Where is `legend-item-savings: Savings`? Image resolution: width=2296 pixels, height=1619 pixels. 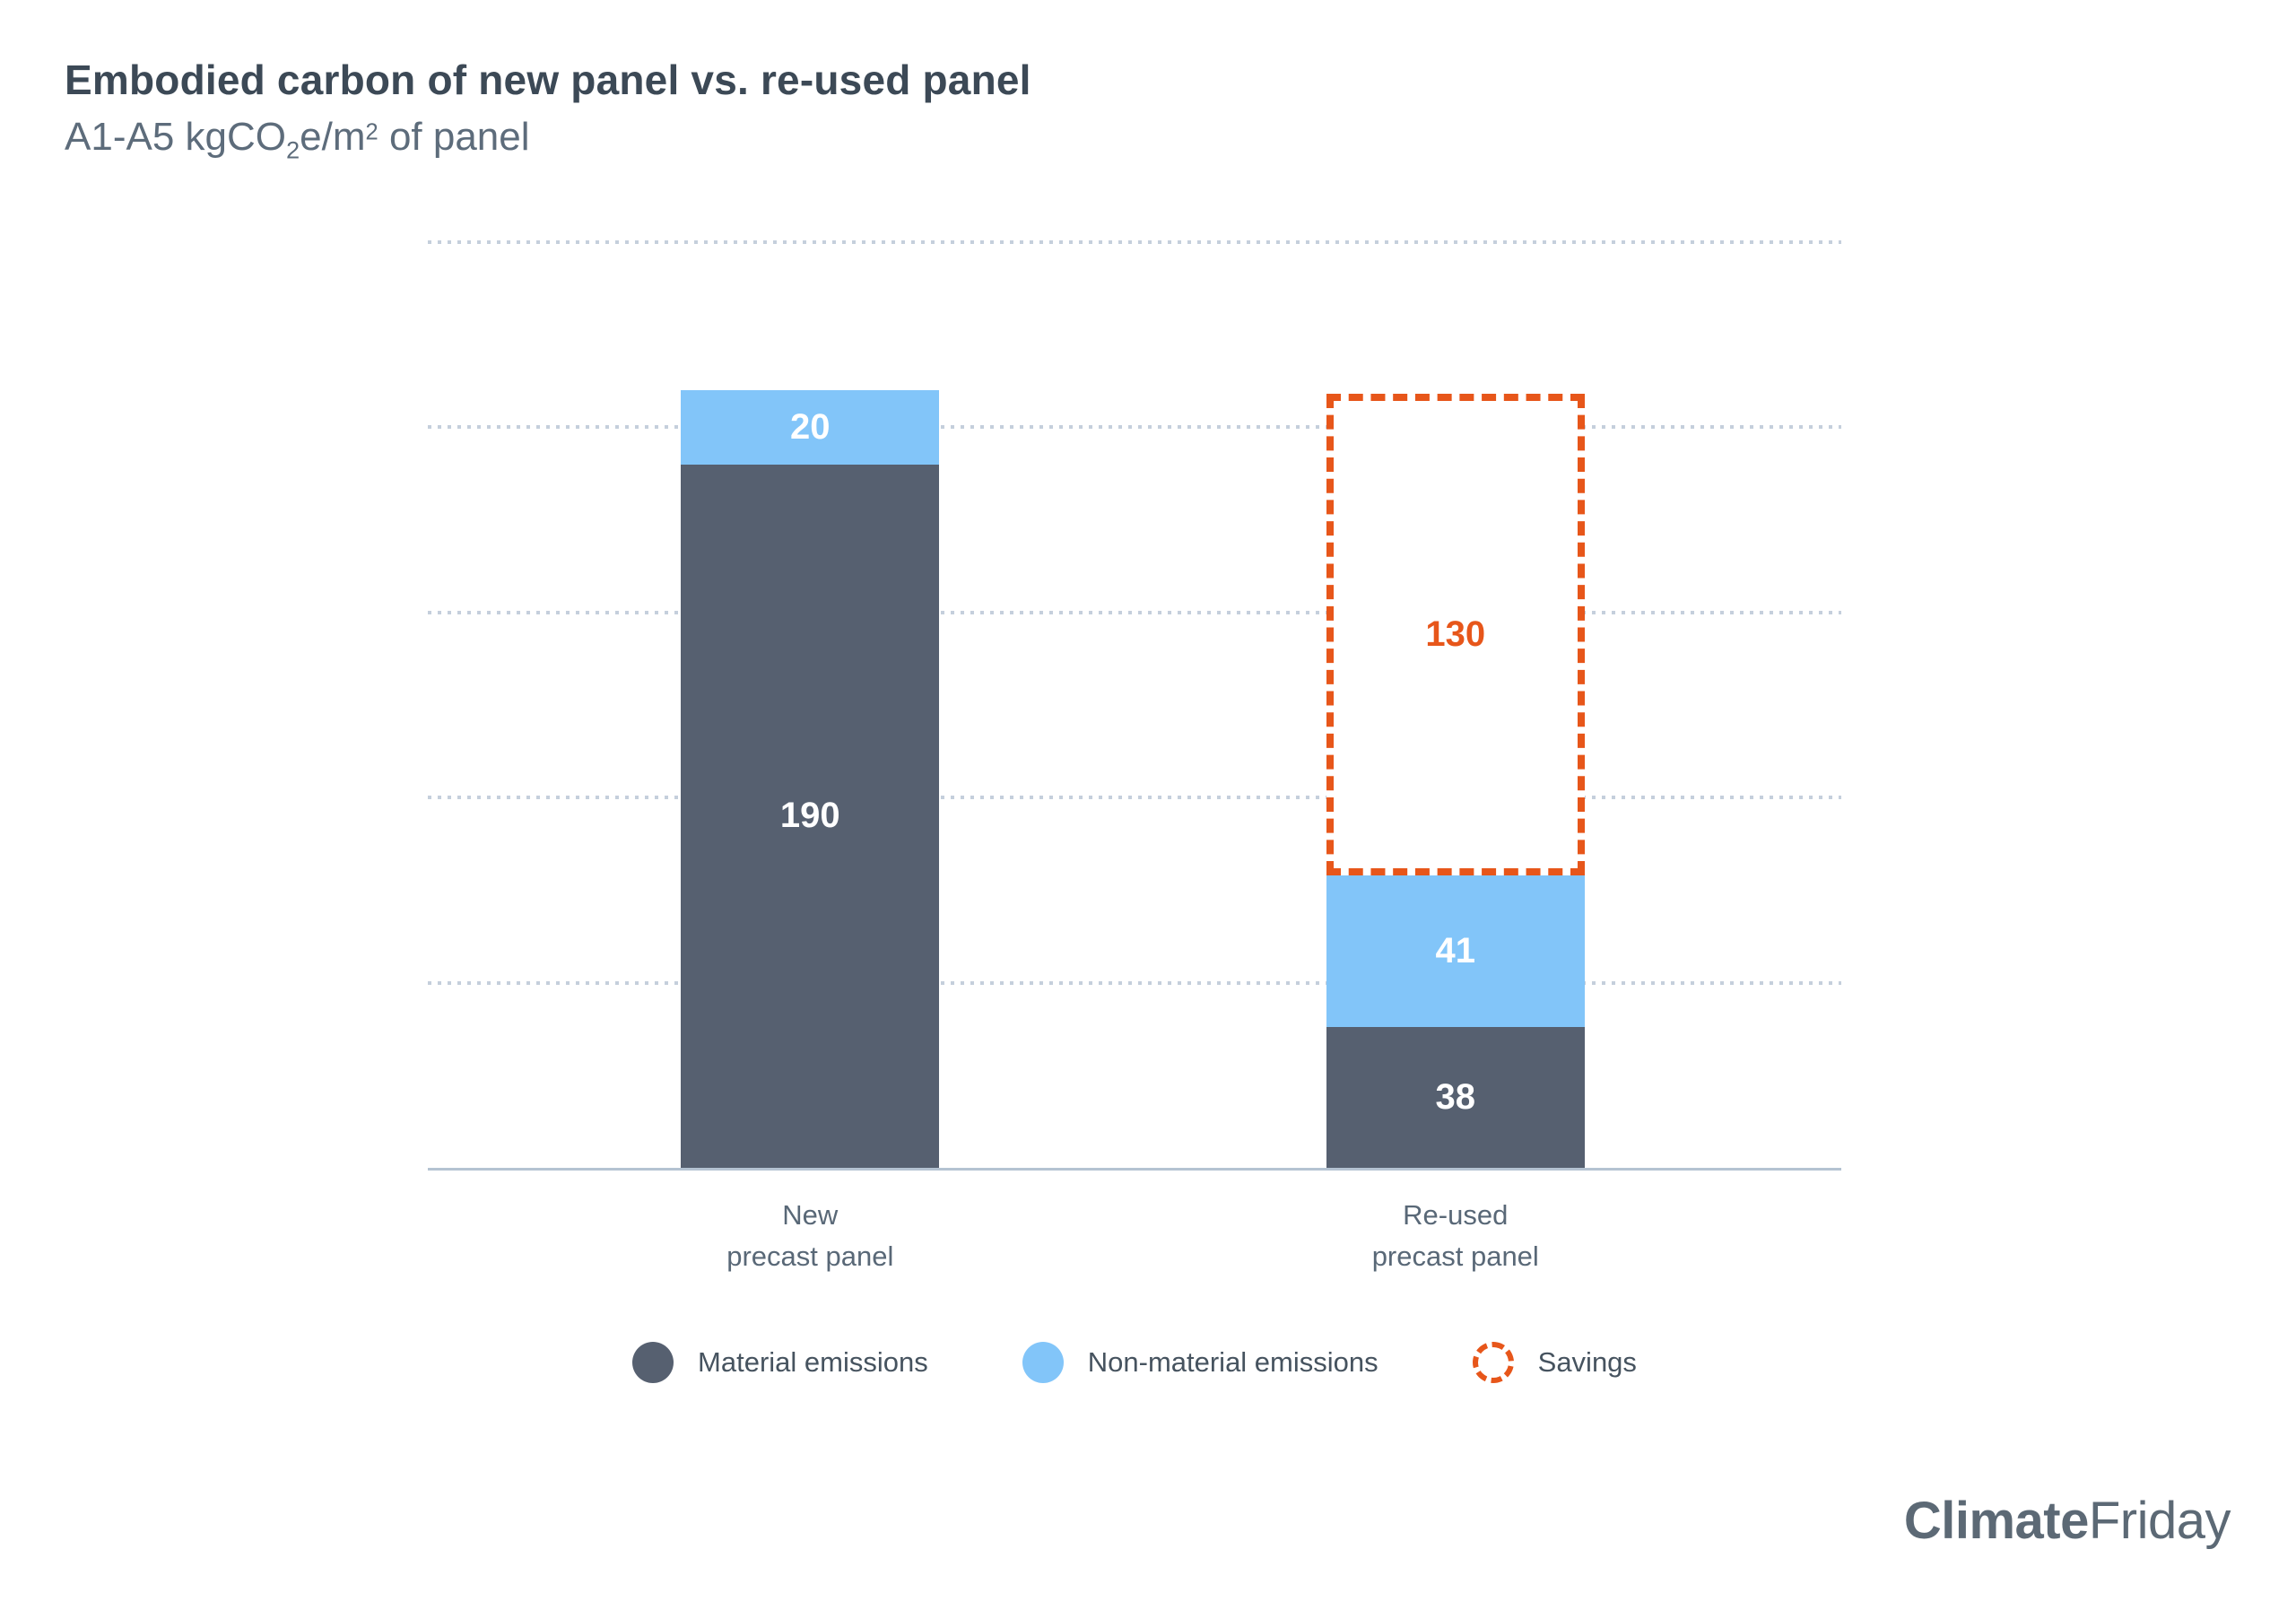
legend-item-savings: Savings is located at coordinates (1554, 1362).